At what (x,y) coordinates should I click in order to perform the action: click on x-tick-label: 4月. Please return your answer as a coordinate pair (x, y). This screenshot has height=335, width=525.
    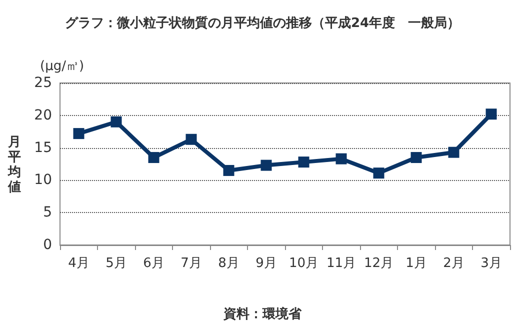
    Looking at the image, I should click on (79, 263).